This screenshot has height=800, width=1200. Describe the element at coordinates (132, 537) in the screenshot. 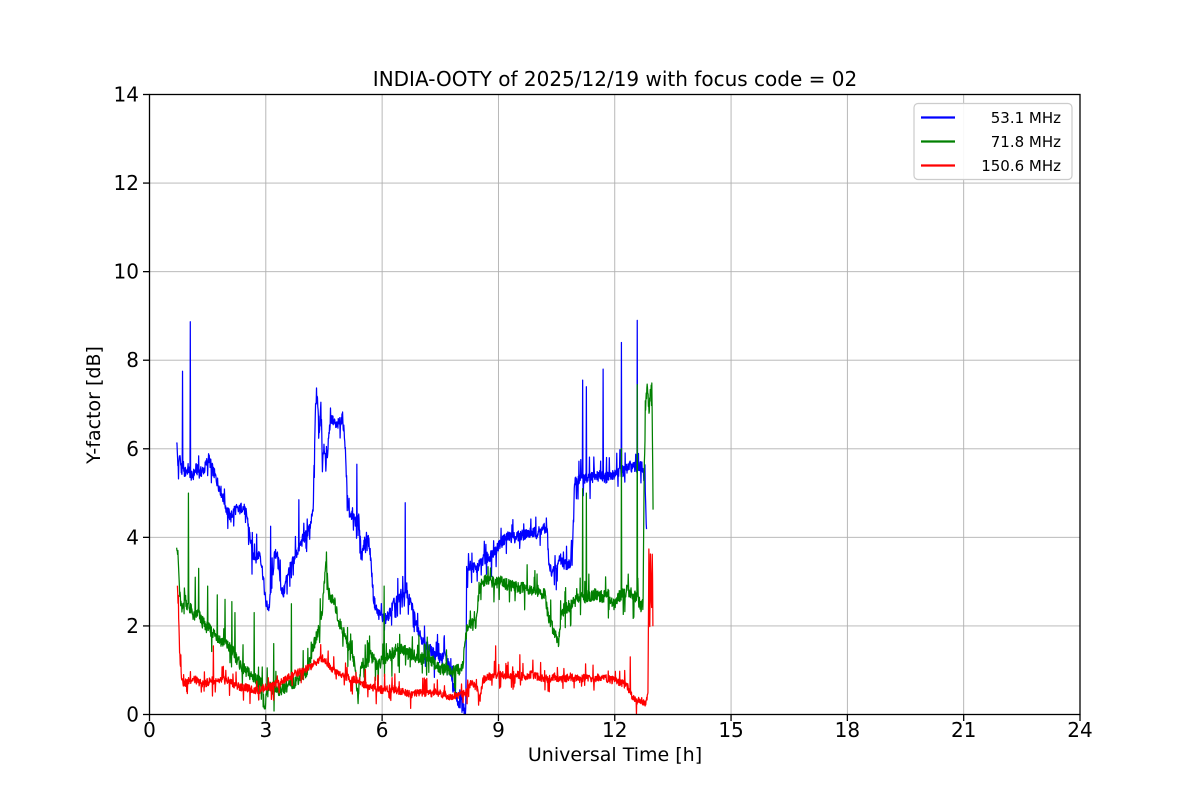

I see `y-tick-label: 4` at that location.